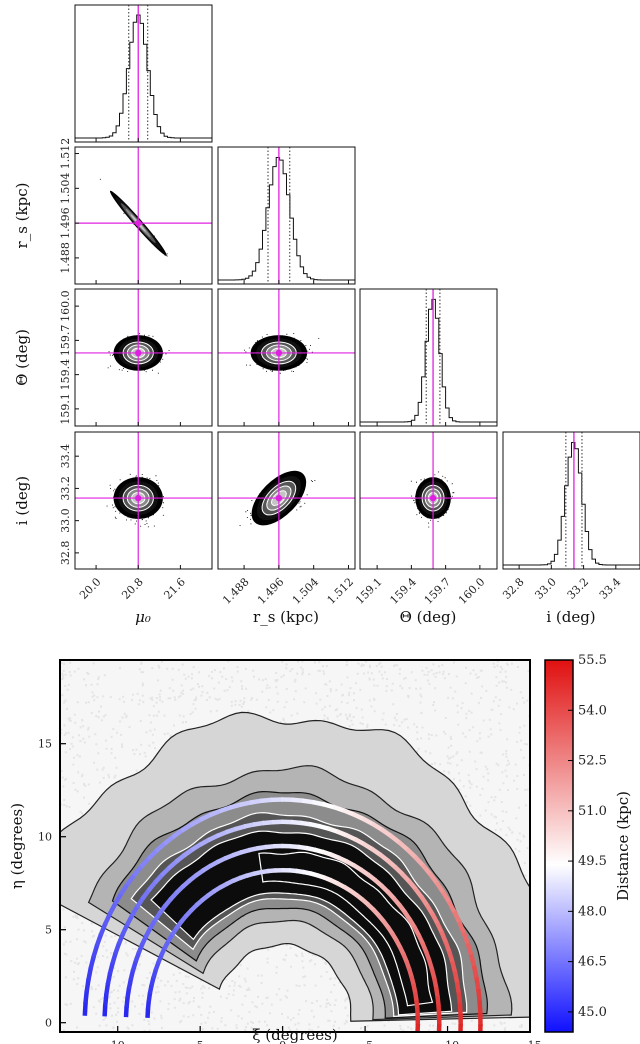  What do you see at coordinates (428, 617) in the screenshot?
I see `xlabel-theta: Θ (deg)` at bounding box center [428, 617].